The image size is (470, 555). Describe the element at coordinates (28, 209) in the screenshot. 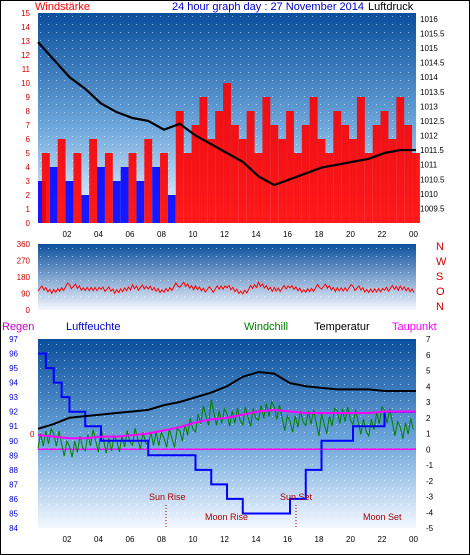

I see `wind-tick-label: 1` at that location.